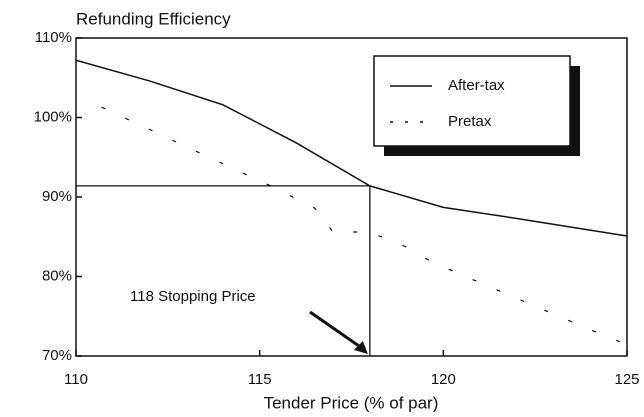 This screenshot has width=644, height=417. I want to click on annotation-arrow, so click(336, 330).